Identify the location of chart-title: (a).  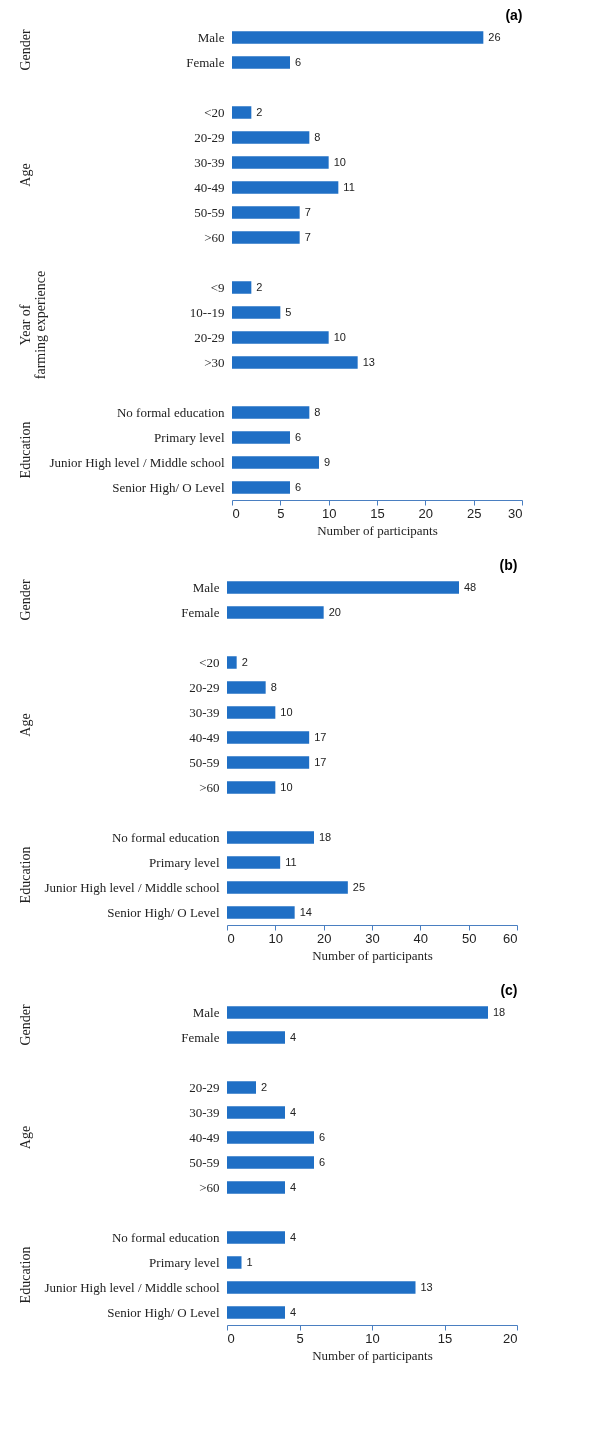
(514, 15).